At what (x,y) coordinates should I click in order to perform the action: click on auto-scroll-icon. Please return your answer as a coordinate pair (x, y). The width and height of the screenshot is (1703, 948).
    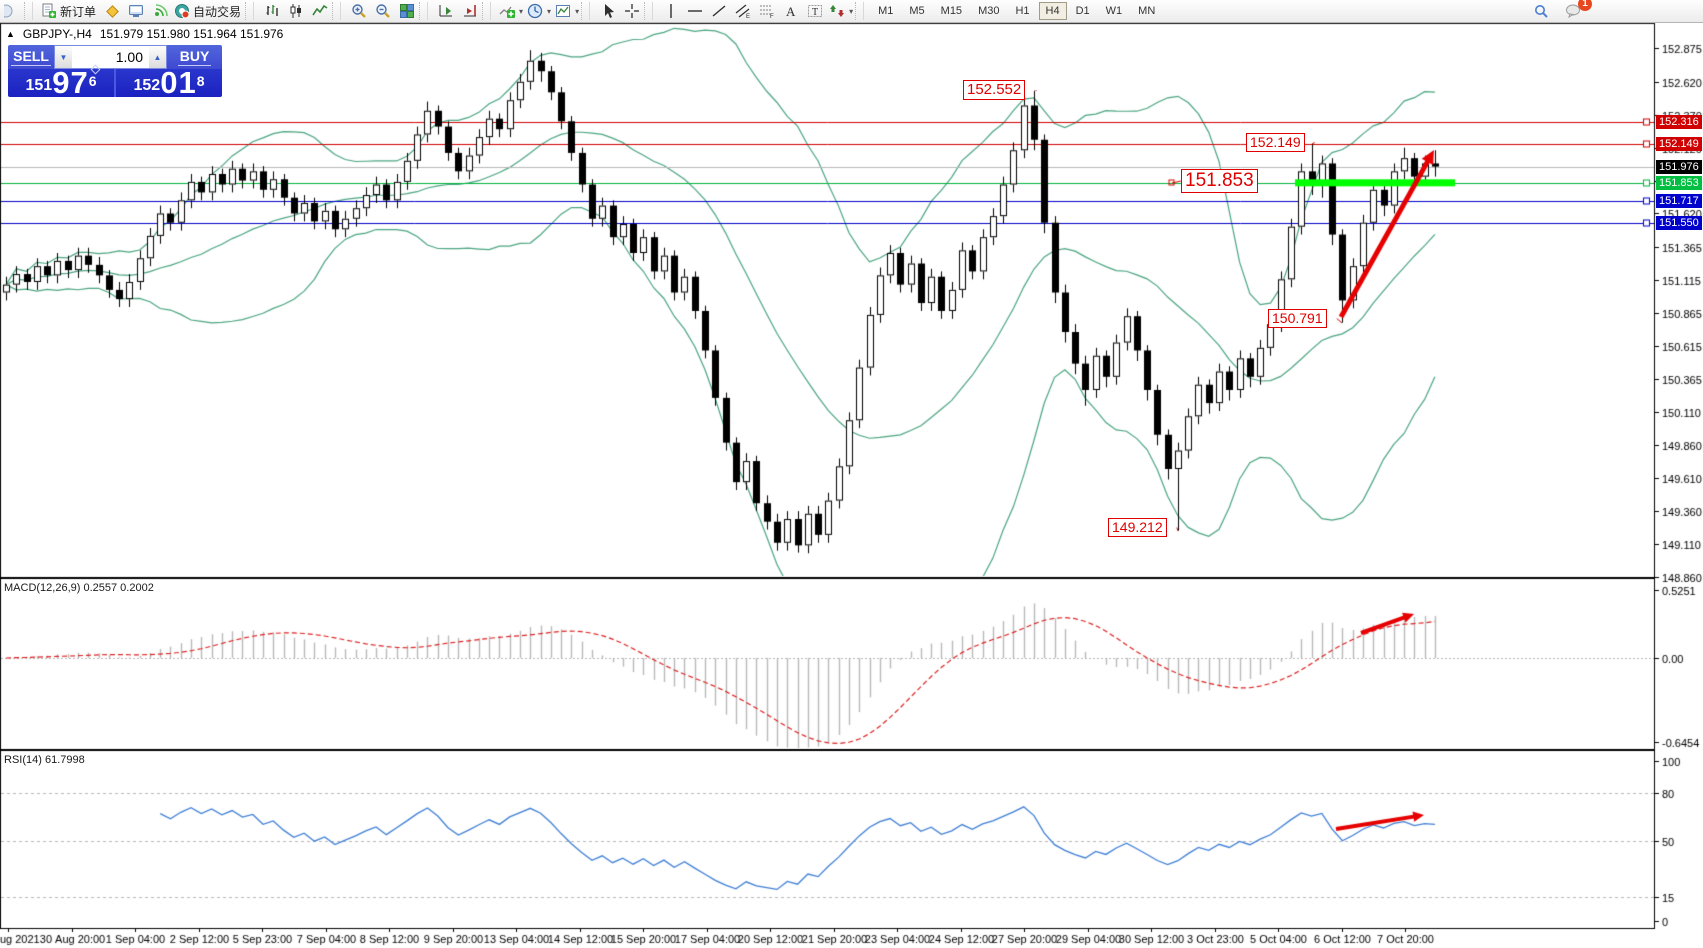
    Looking at the image, I should click on (446, 11).